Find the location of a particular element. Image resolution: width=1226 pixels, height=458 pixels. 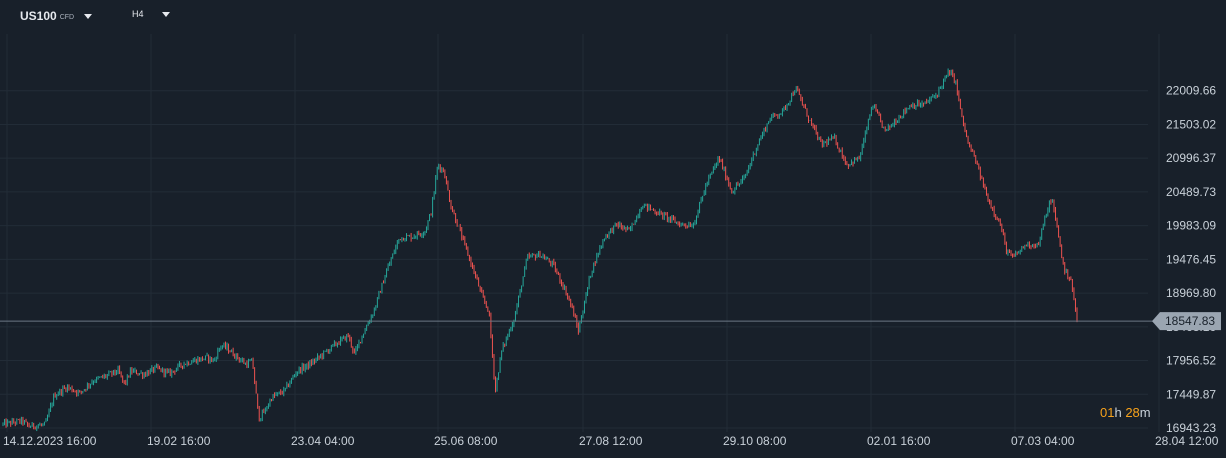

timeframe-selector: H4 is located at coordinates (151, 14).